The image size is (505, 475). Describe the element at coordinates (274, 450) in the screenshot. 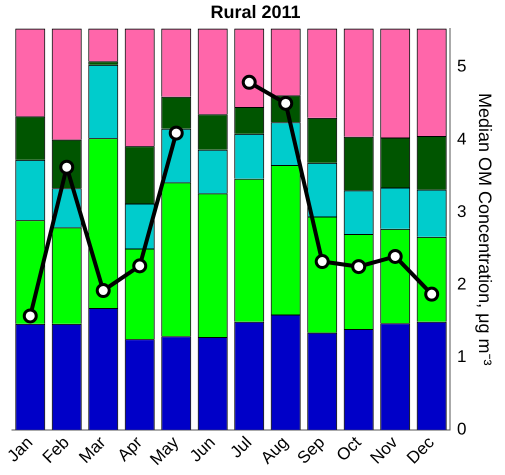

I see `x-tick-label: Aug` at that location.